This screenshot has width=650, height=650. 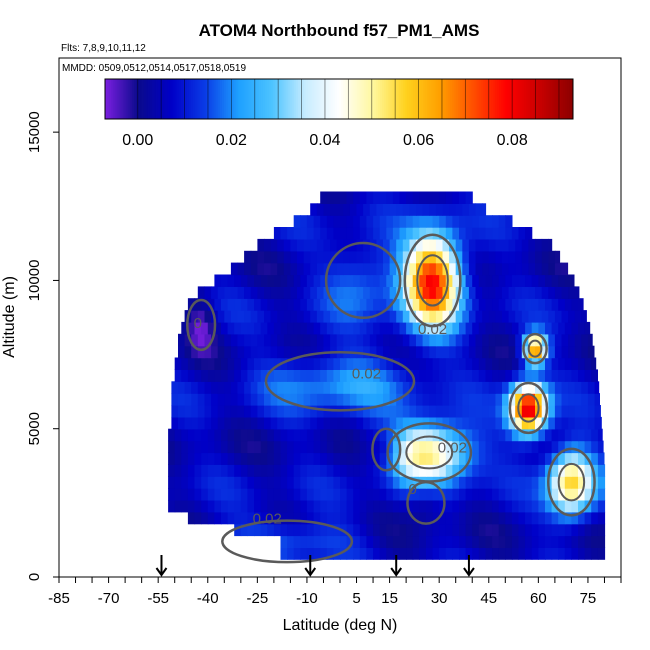 What do you see at coordinates (103, 48) in the screenshot?
I see `flights-note: Flts: 7,8,9,10,11,12` at bounding box center [103, 48].